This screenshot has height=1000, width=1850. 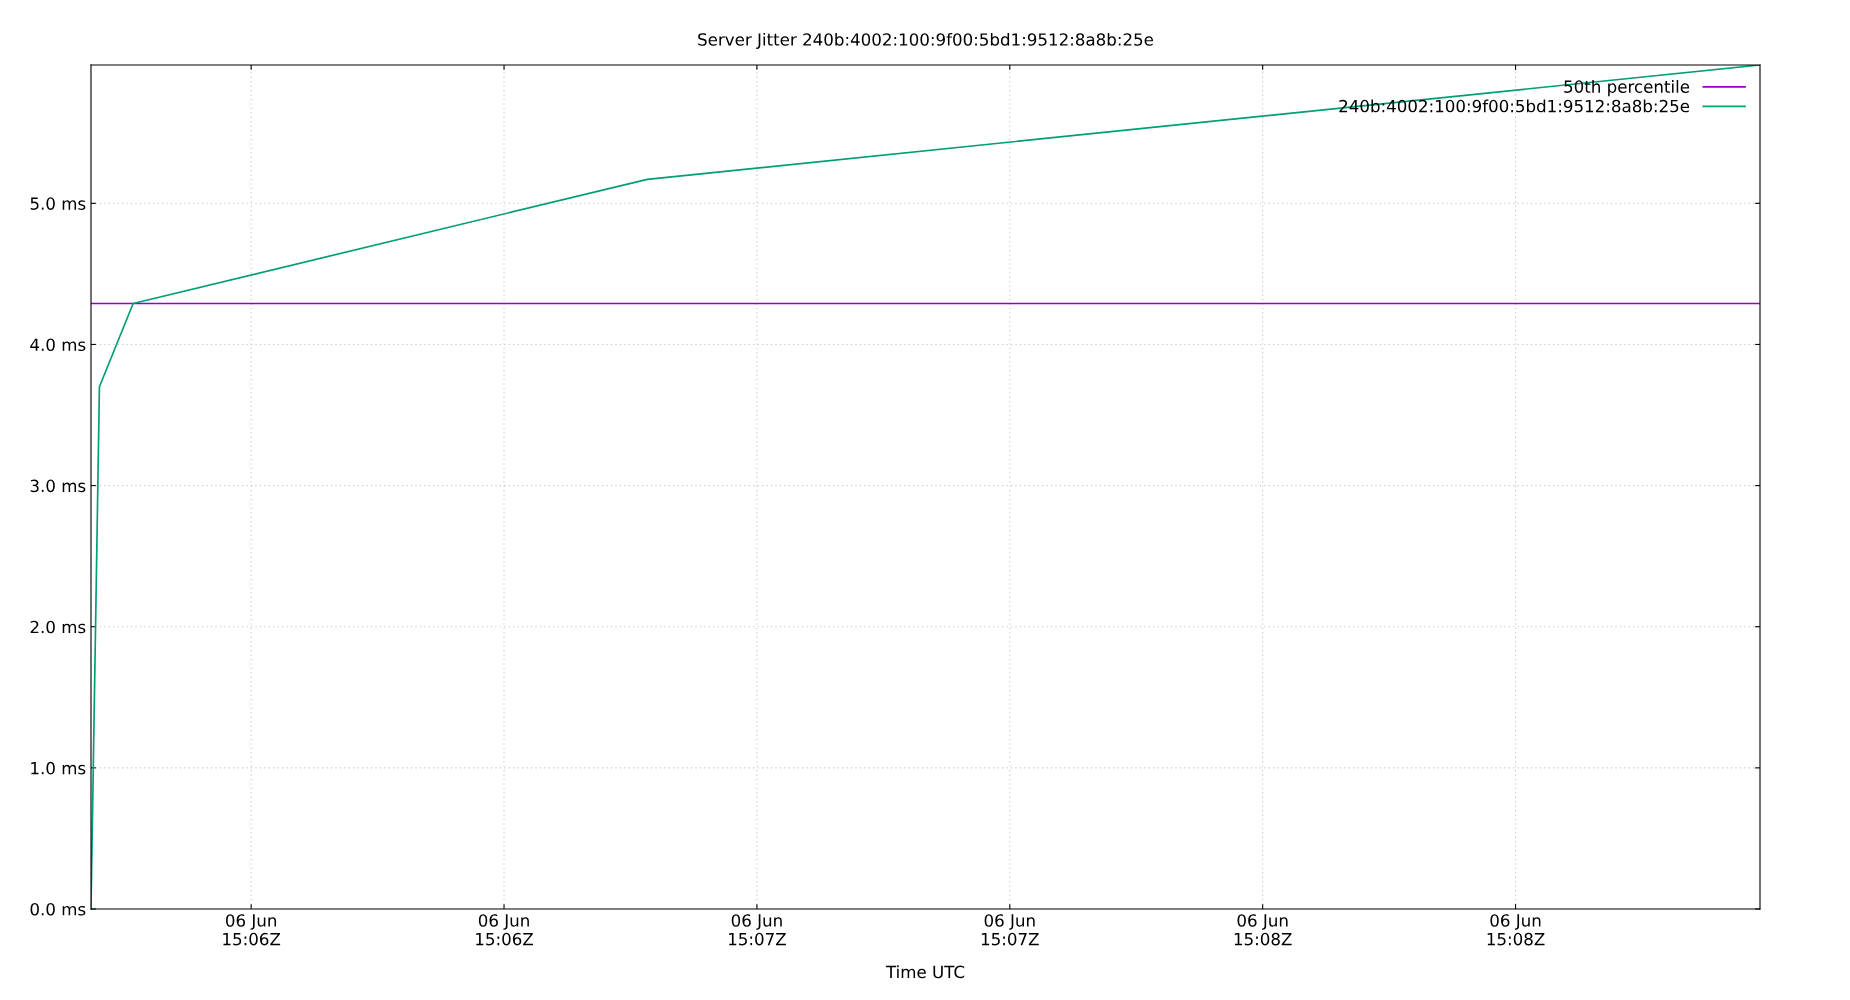 What do you see at coordinates (926, 40) in the screenshot?
I see `chart-title: Server Jitter 240b:4002:100:9f00:5bd1:9512:8a8b:25e` at bounding box center [926, 40].